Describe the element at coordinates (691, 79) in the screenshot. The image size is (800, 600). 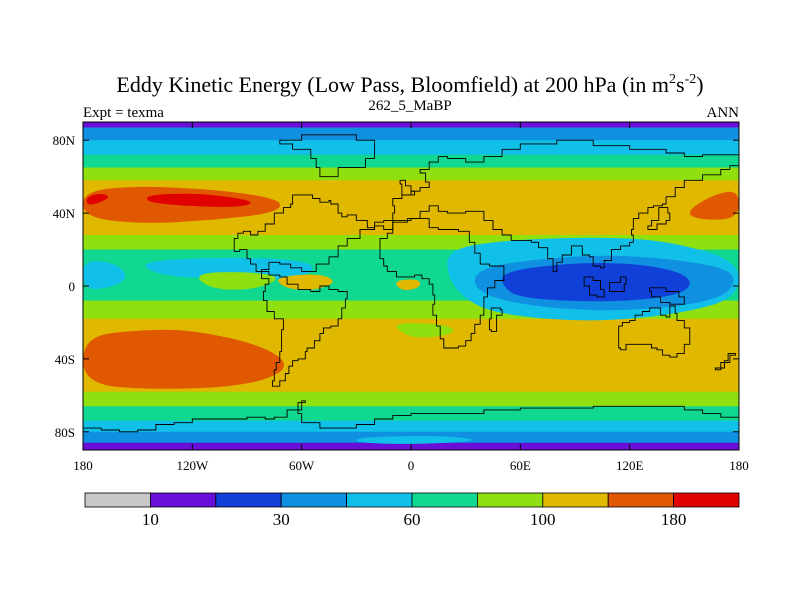
I see `title-superscript-2: -2` at that location.